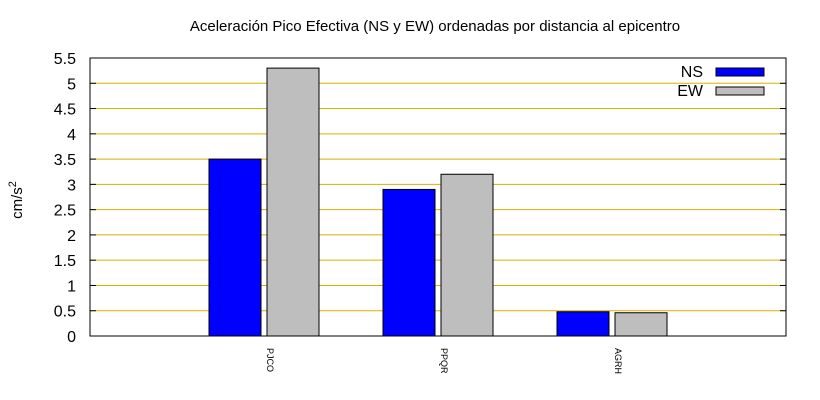 This screenshot has width=820, height=400. Describe the element at coordinates (270, 360) in the screenshot. I see `x-category-label: PJCO` at that location.